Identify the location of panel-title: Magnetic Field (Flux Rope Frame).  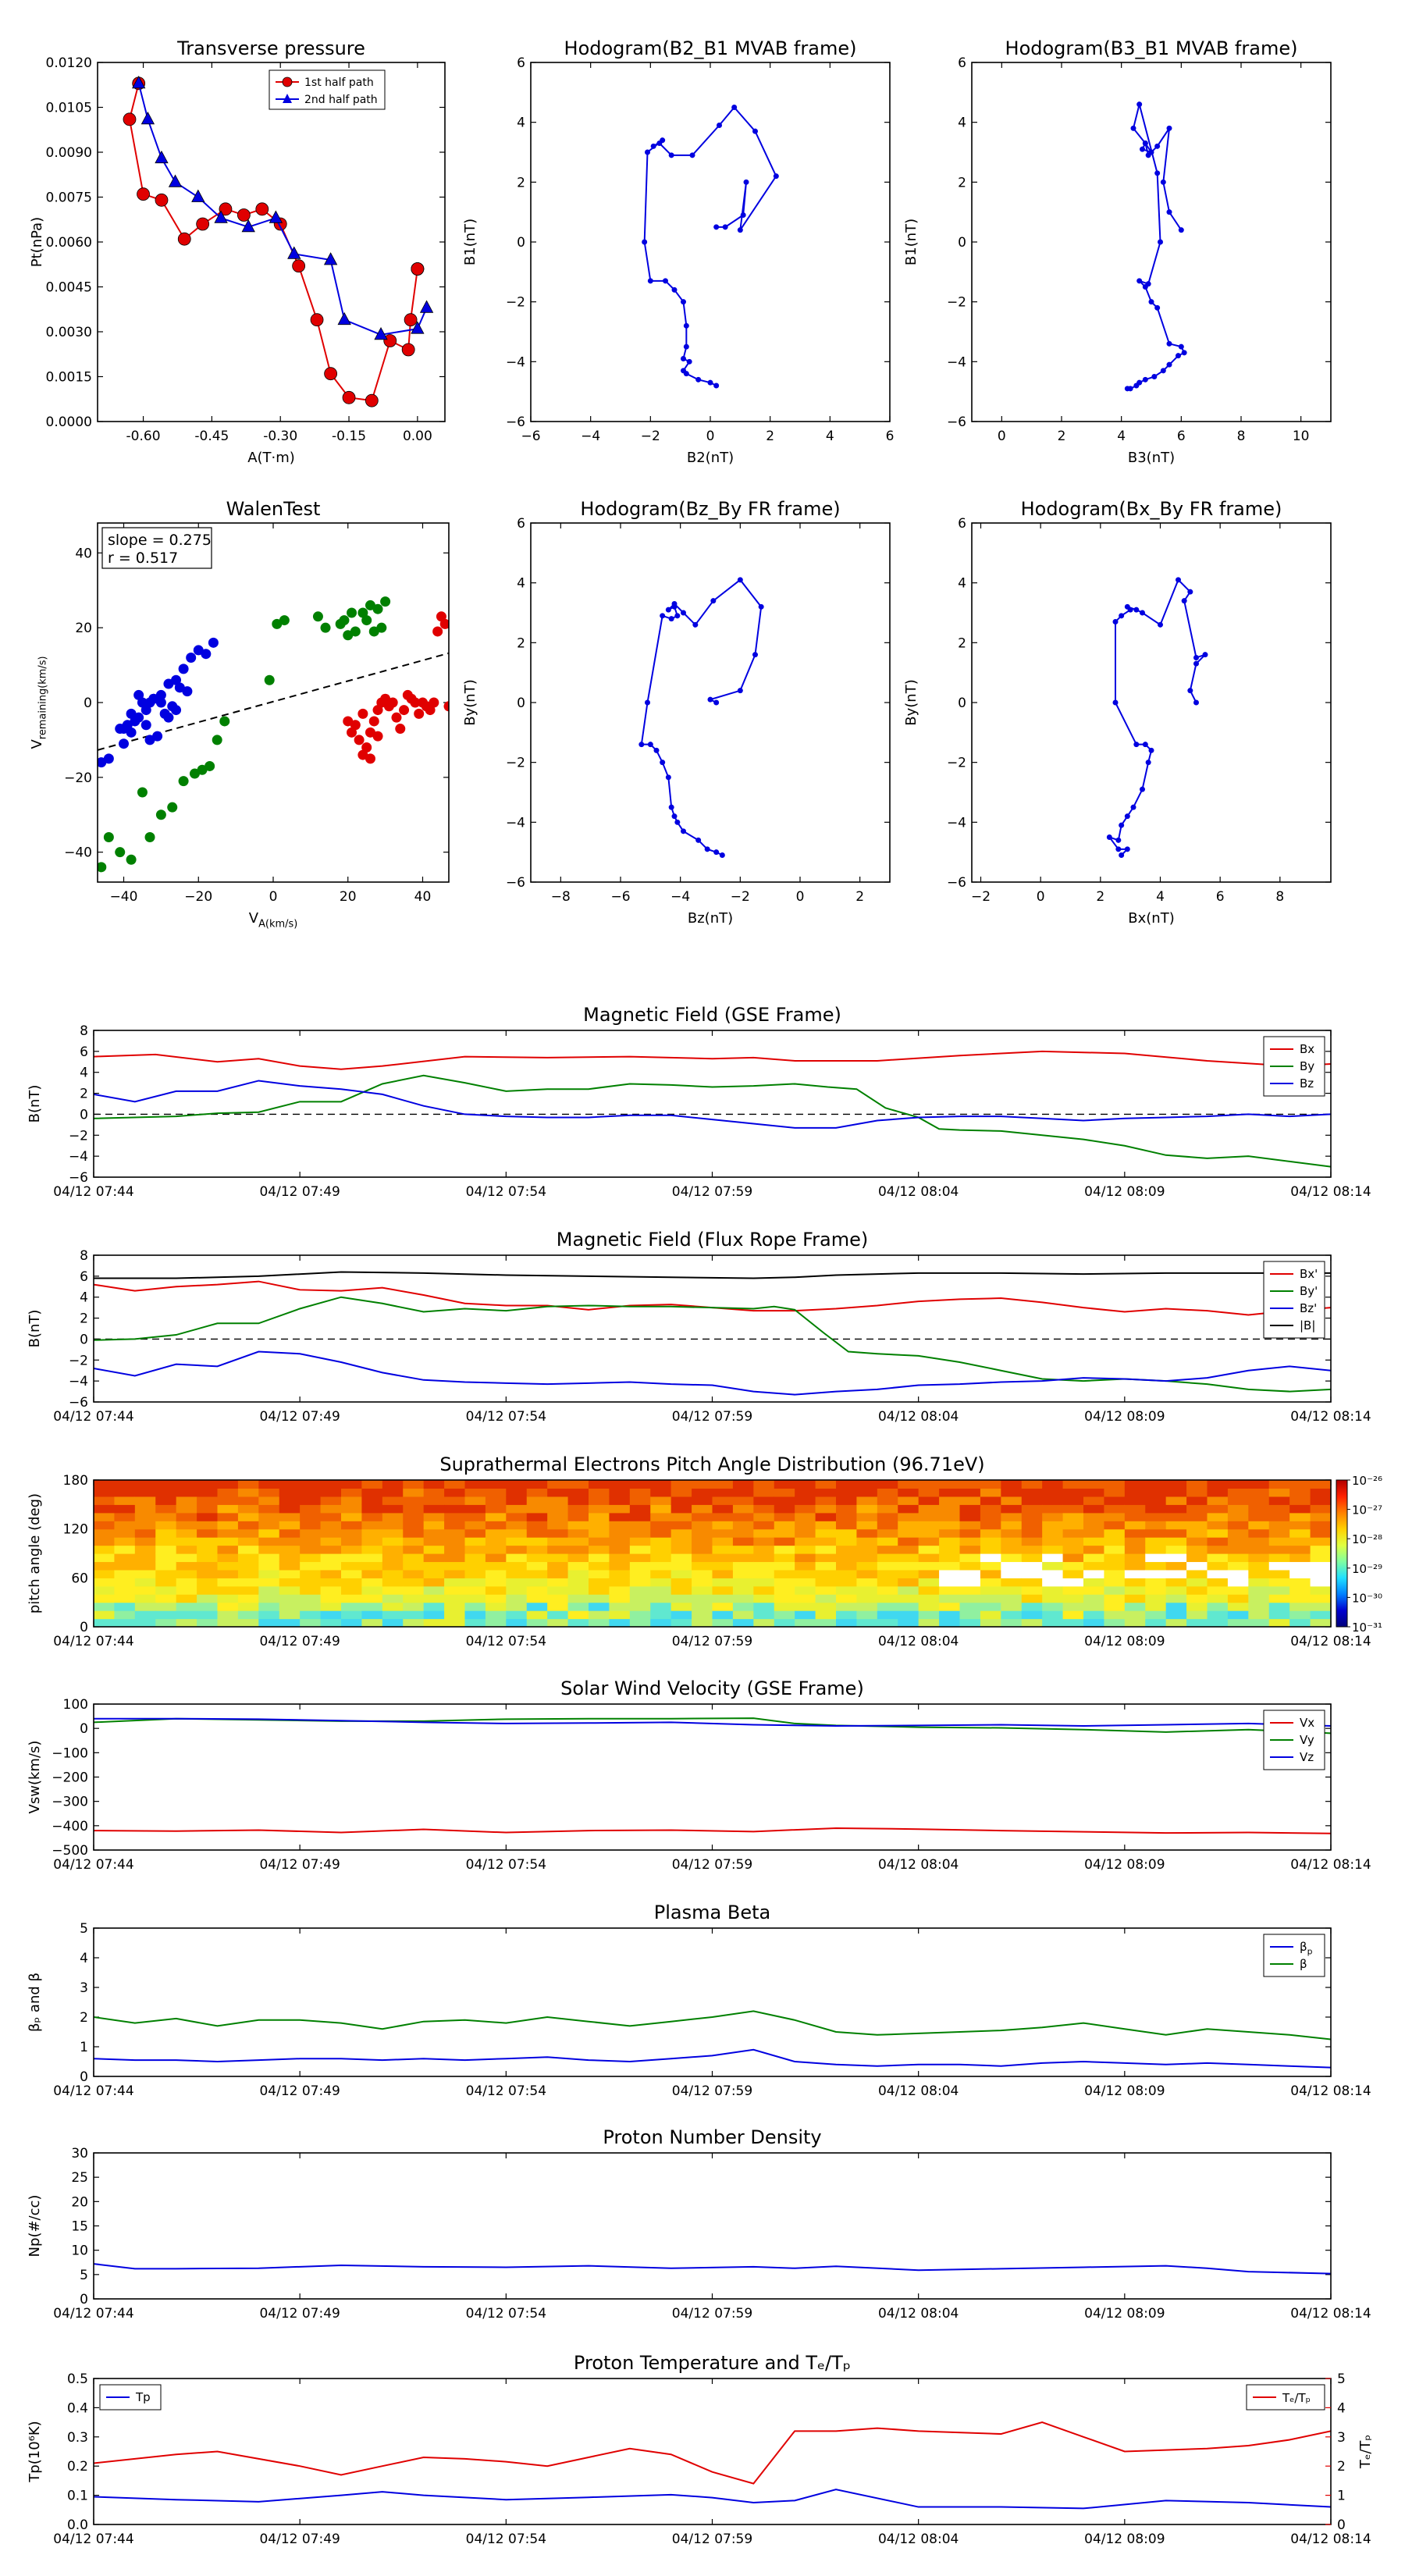
(713, 1240).